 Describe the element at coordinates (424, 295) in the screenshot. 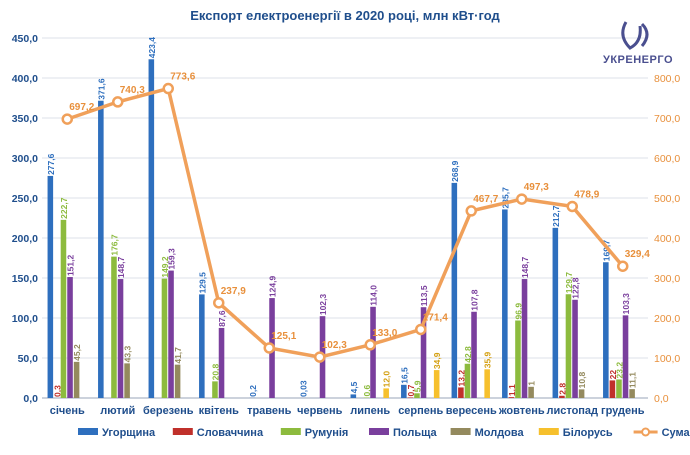

I see `bar-data-label: 113,5` at that location.